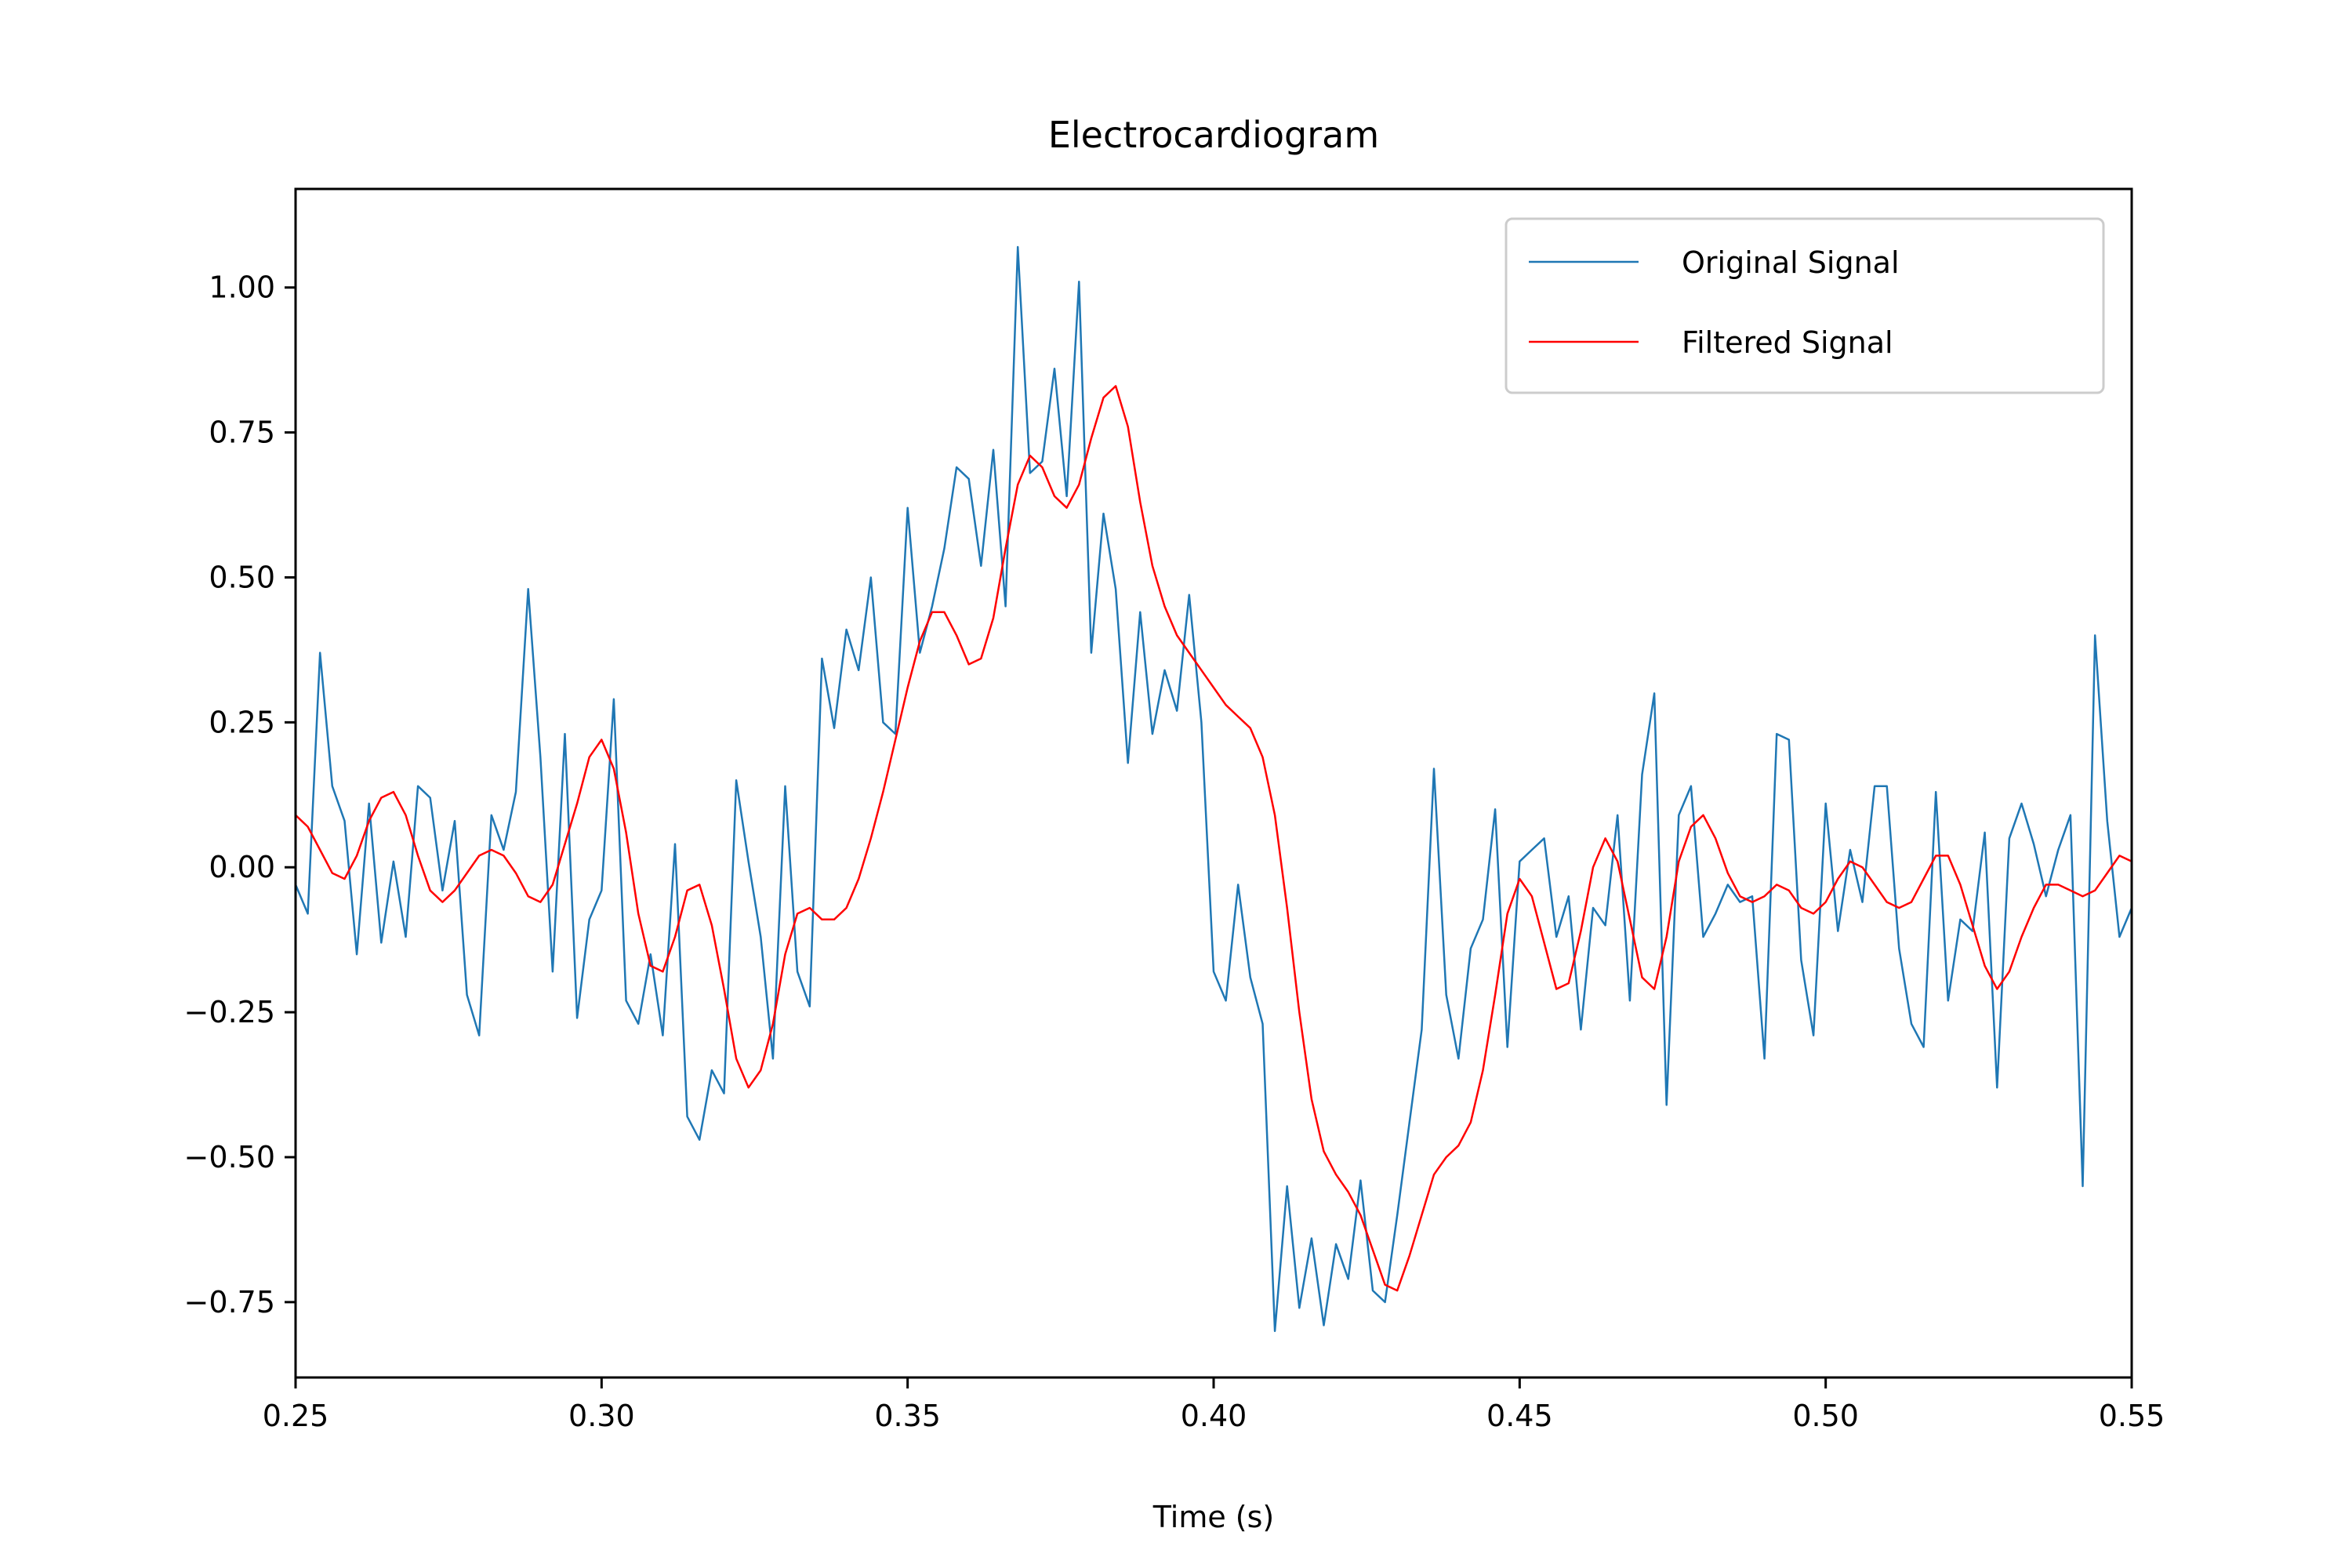 The image size is (2352, 1568). Describe the element at coordinates (1825, 1416) in the screenshot. I see `x-tick-label: 0.50` at that location.